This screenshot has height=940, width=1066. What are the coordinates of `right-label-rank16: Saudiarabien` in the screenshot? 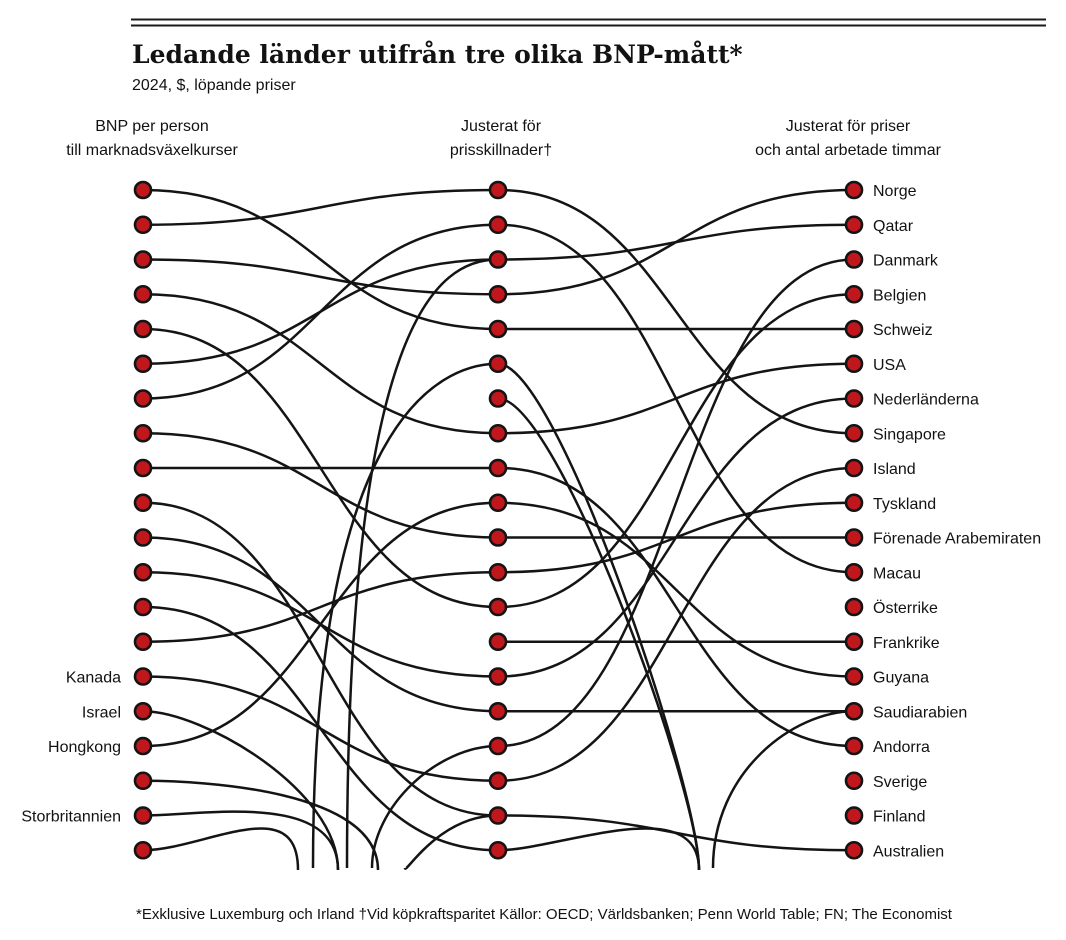 It's located at (920, 712).